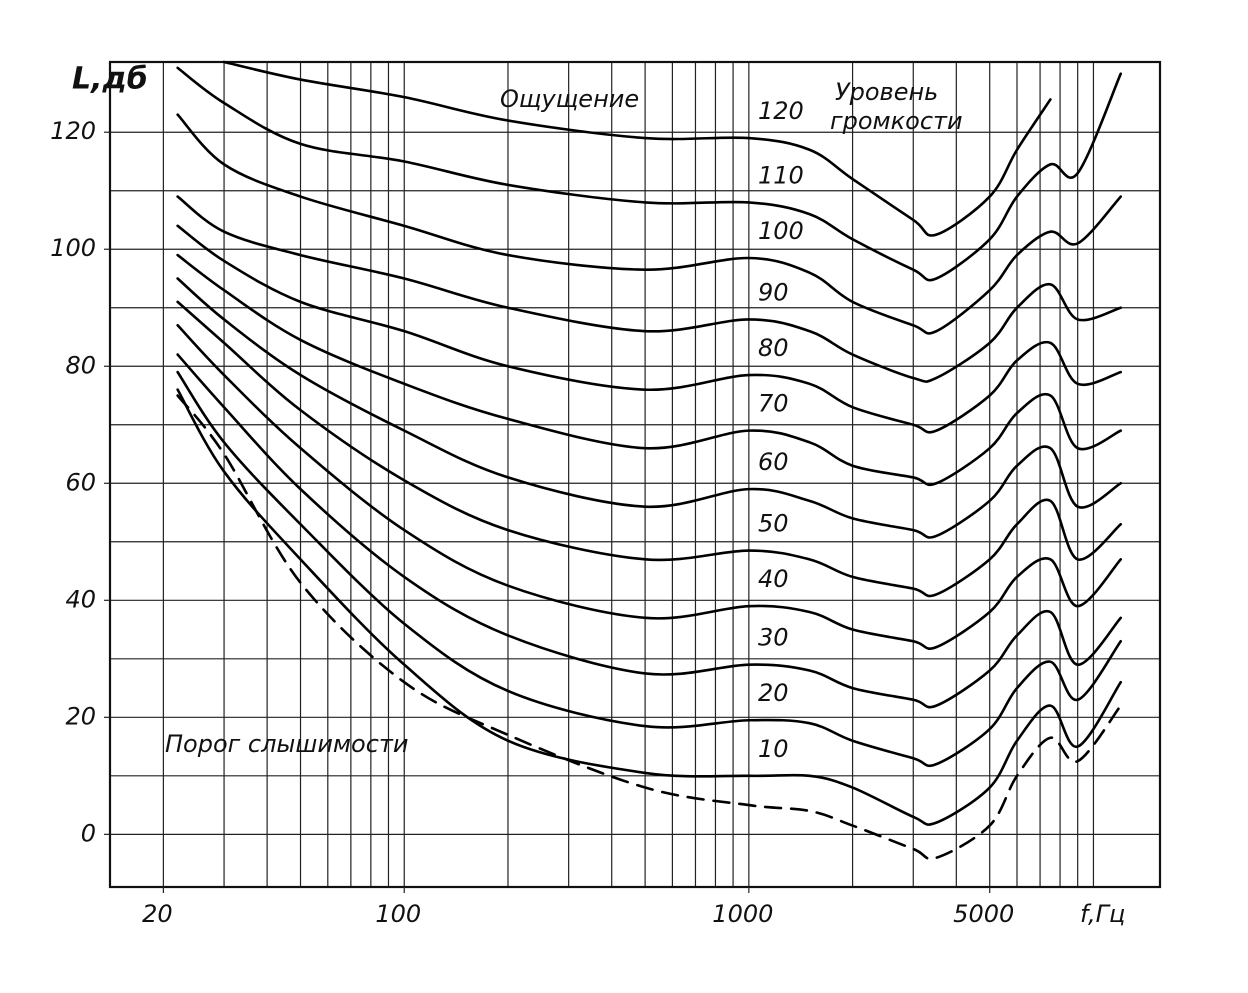  I want to click on y-tick-label: 20, so click(80, 716).